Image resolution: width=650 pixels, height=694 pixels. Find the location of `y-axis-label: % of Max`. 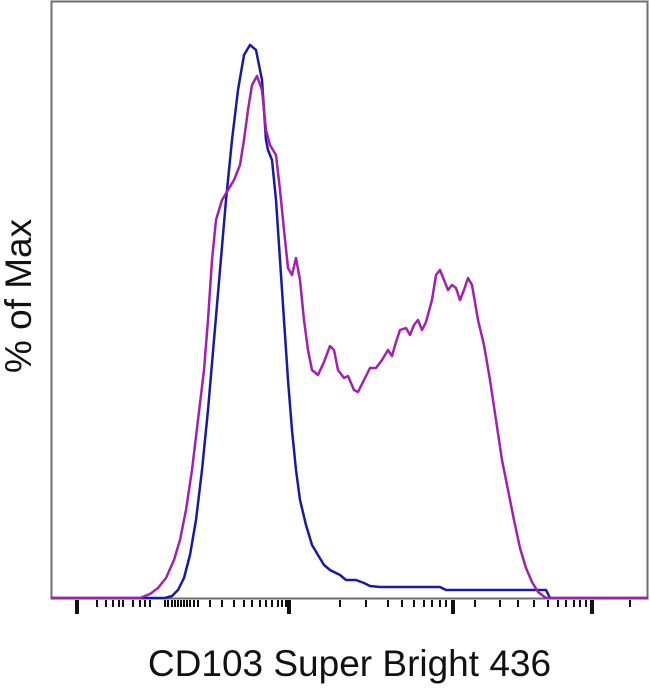

y-axis-label: % of Max is located at coordinates (19, 296).